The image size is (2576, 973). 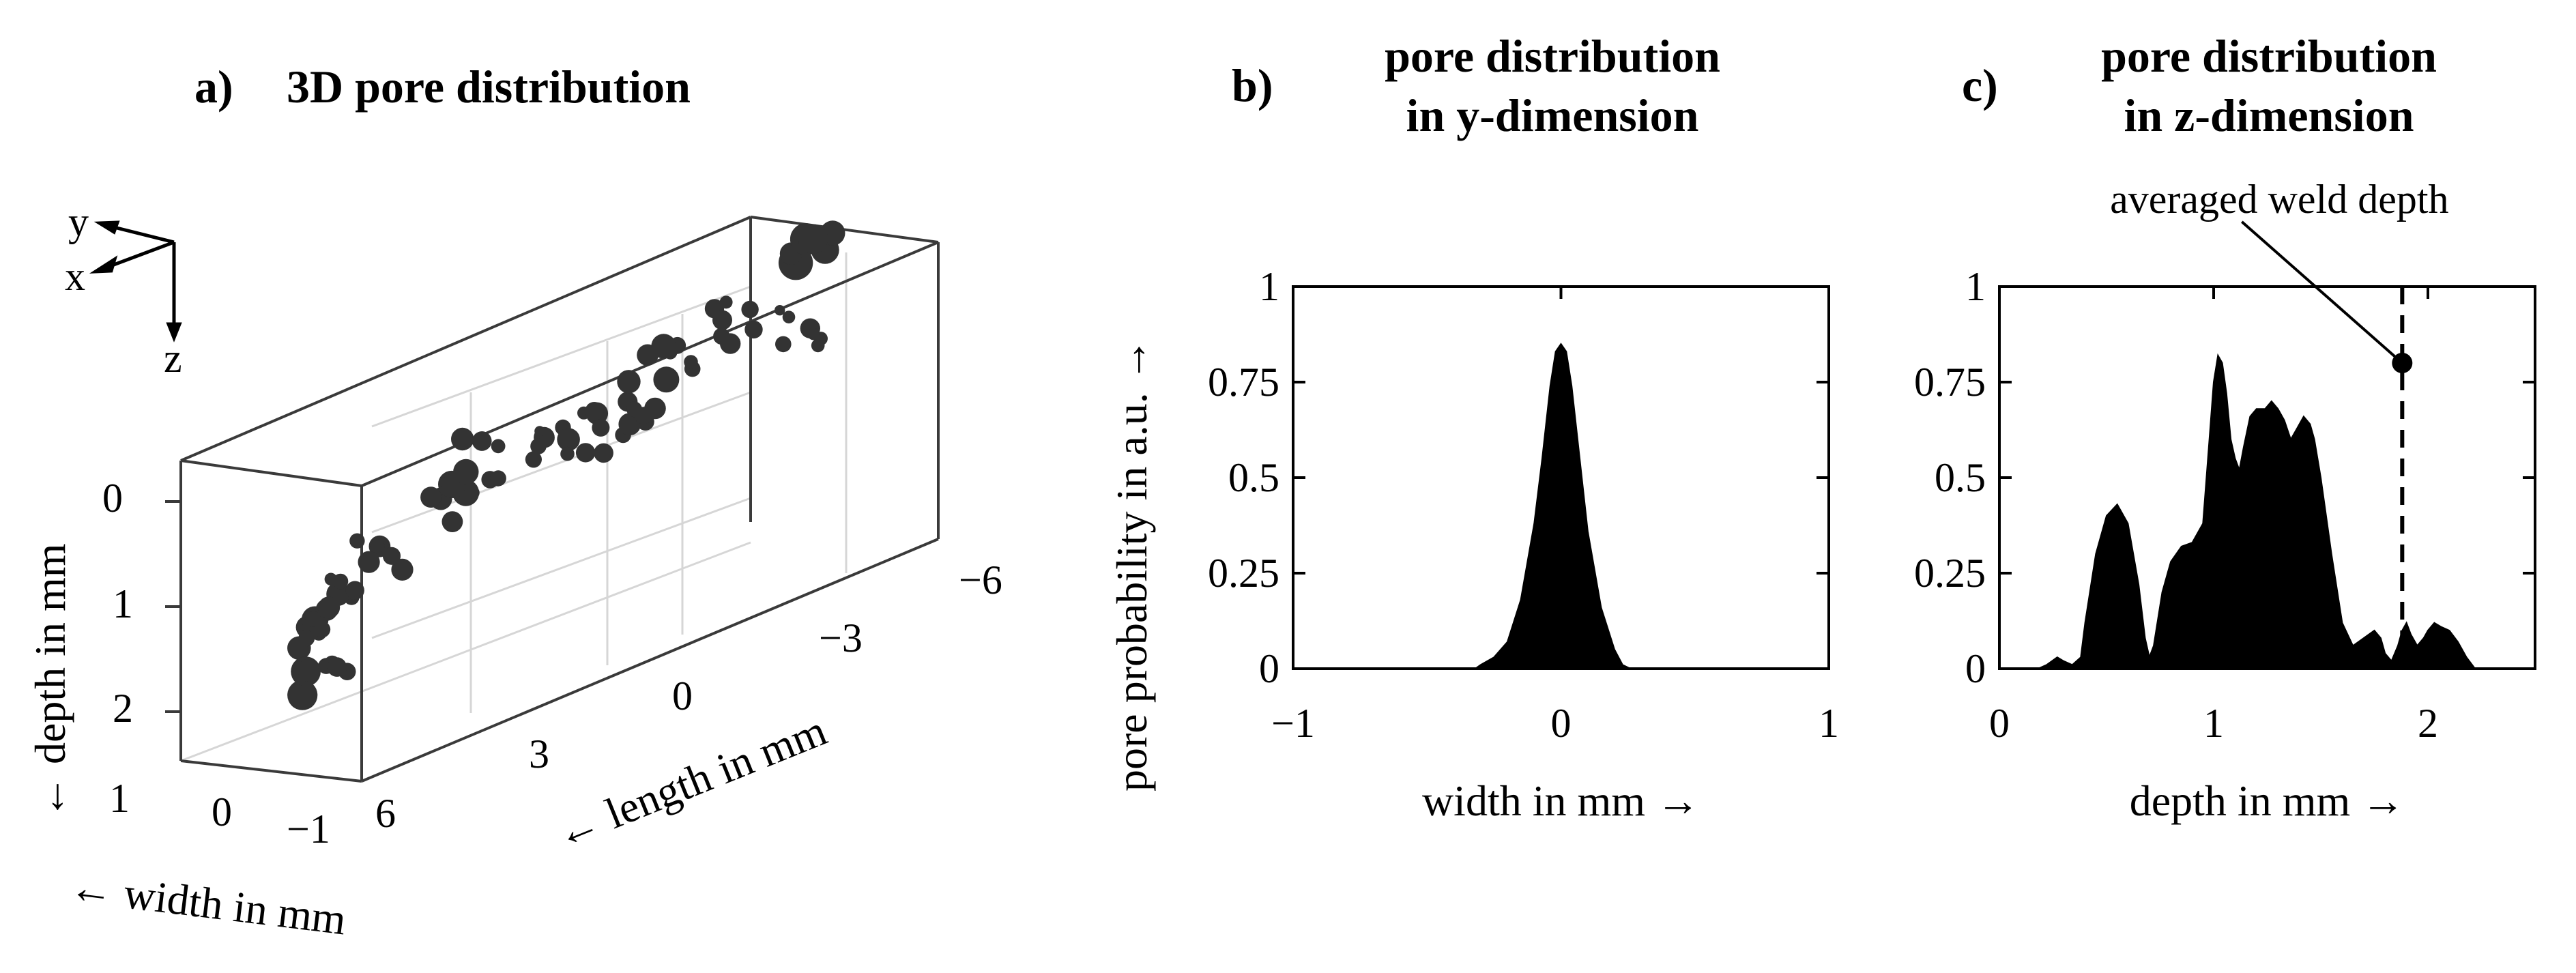 I want to click on panel-a-letter: a), so click(x=213, y=87).